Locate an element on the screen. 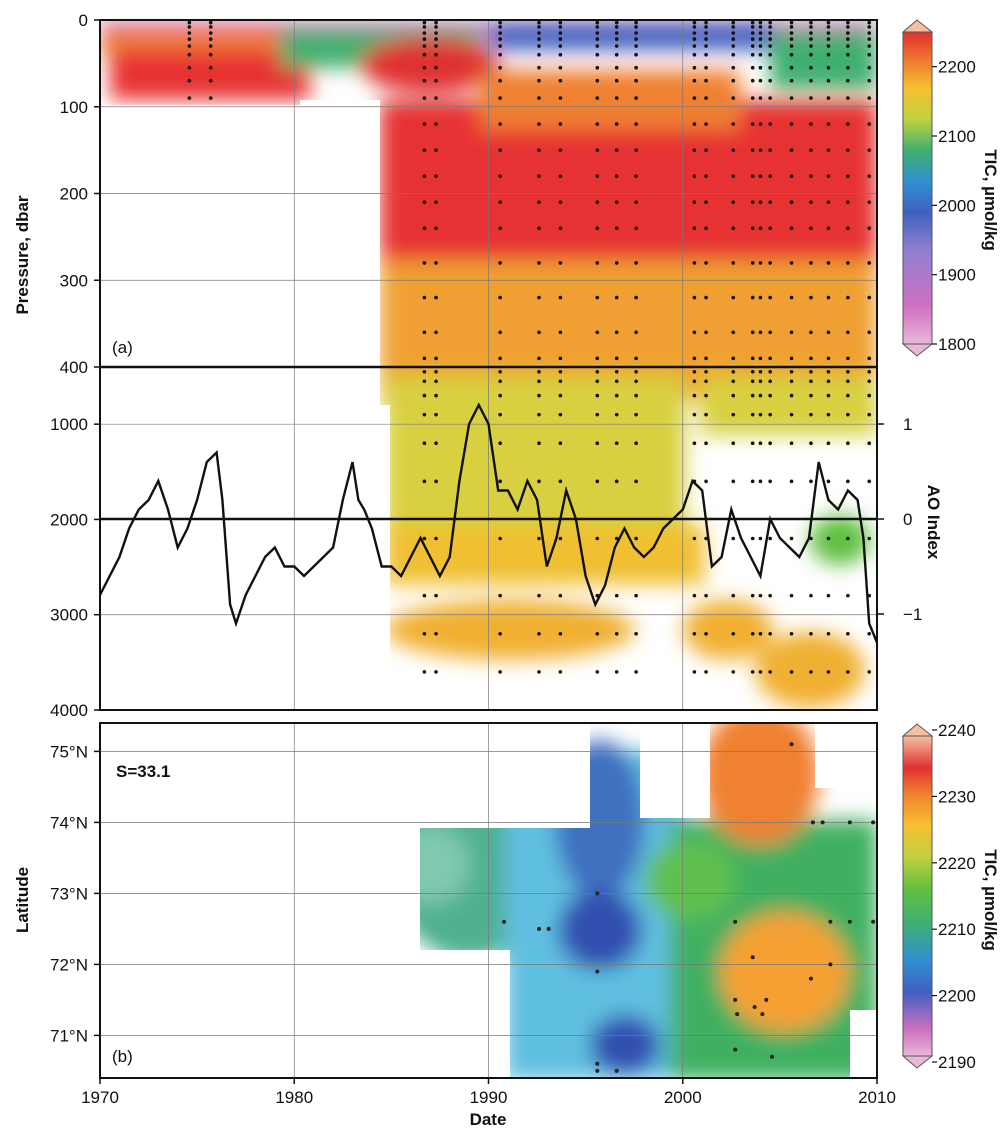  y-tick-label: 200 is located at coordinates (74, 194).